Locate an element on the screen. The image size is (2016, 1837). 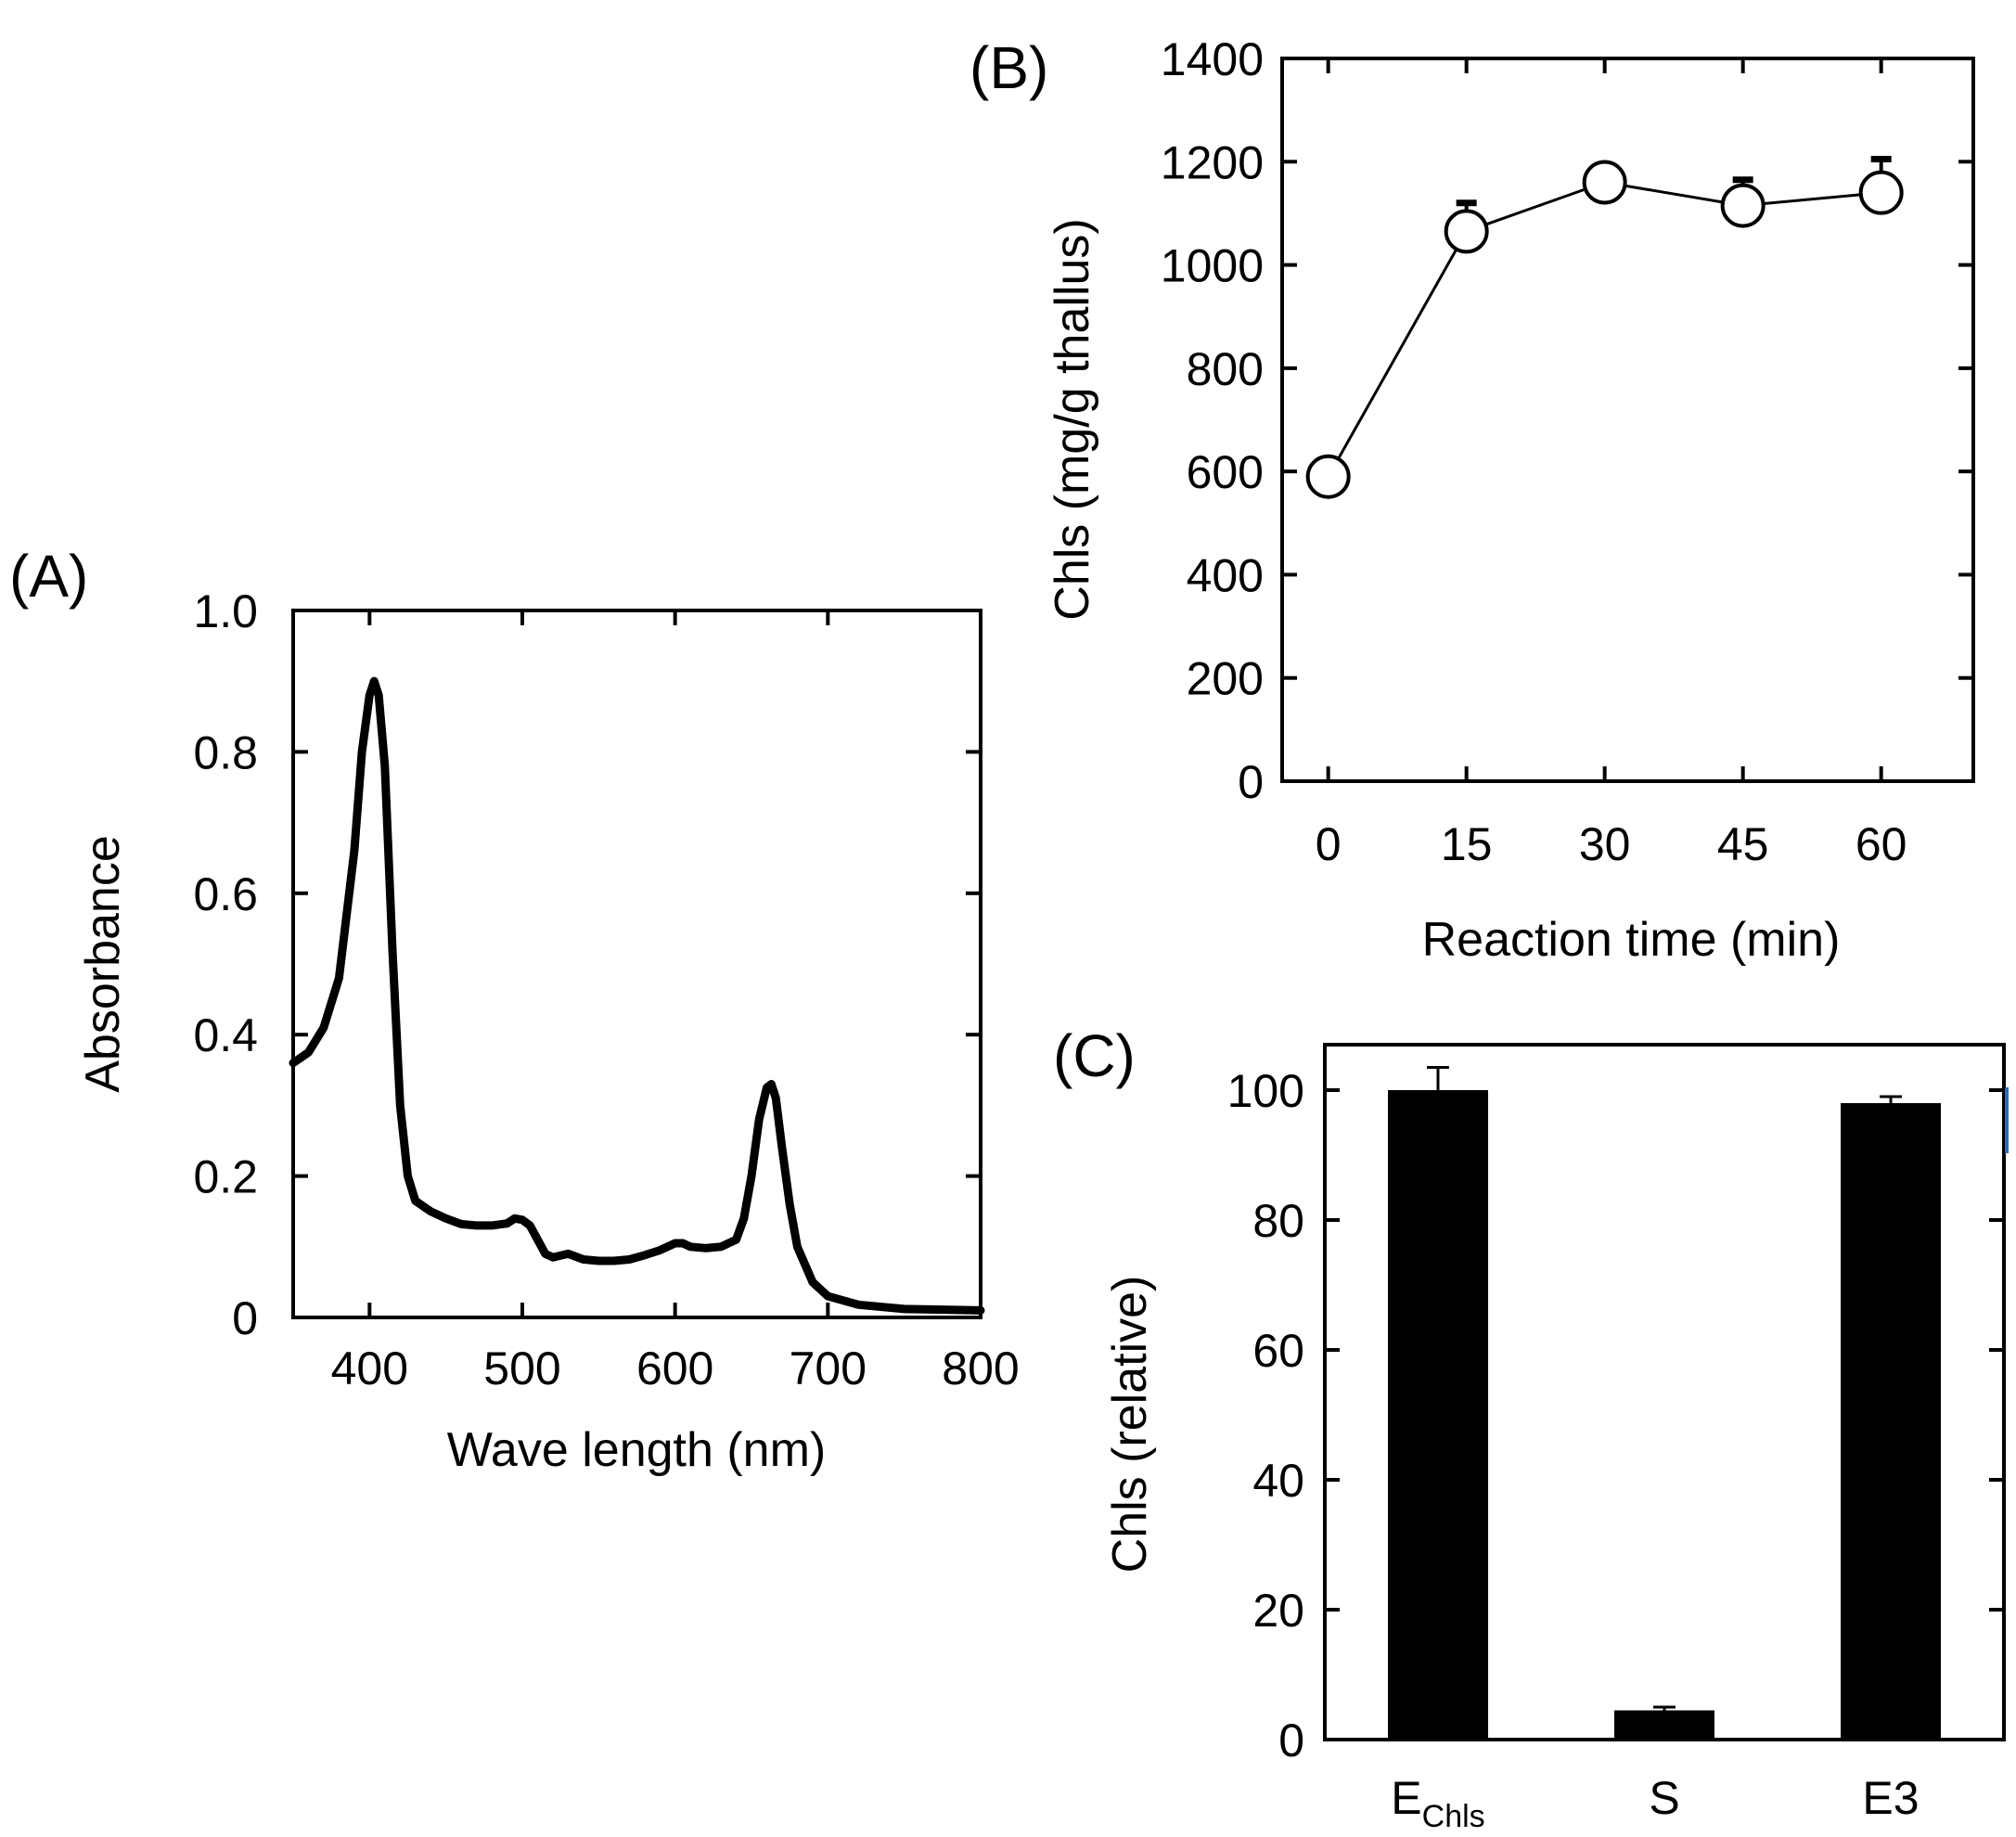
y-tick-label-a: 1.0 is located at coordinates (226, 611).